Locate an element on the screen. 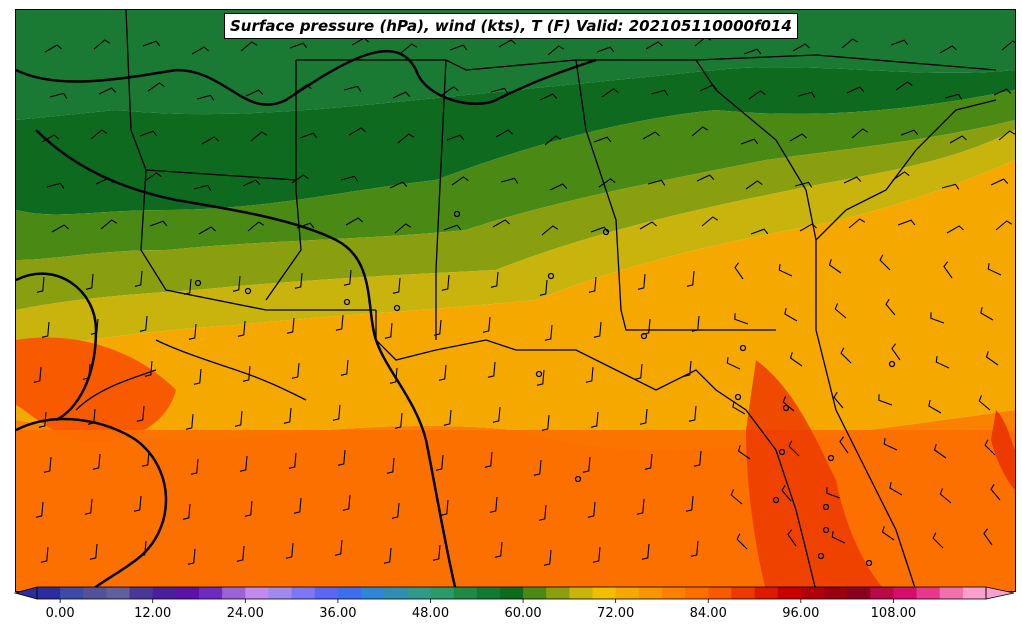 This screenshot has width=1022, height=633. atlantic-warm-region is located at coordinates (1003, 450).